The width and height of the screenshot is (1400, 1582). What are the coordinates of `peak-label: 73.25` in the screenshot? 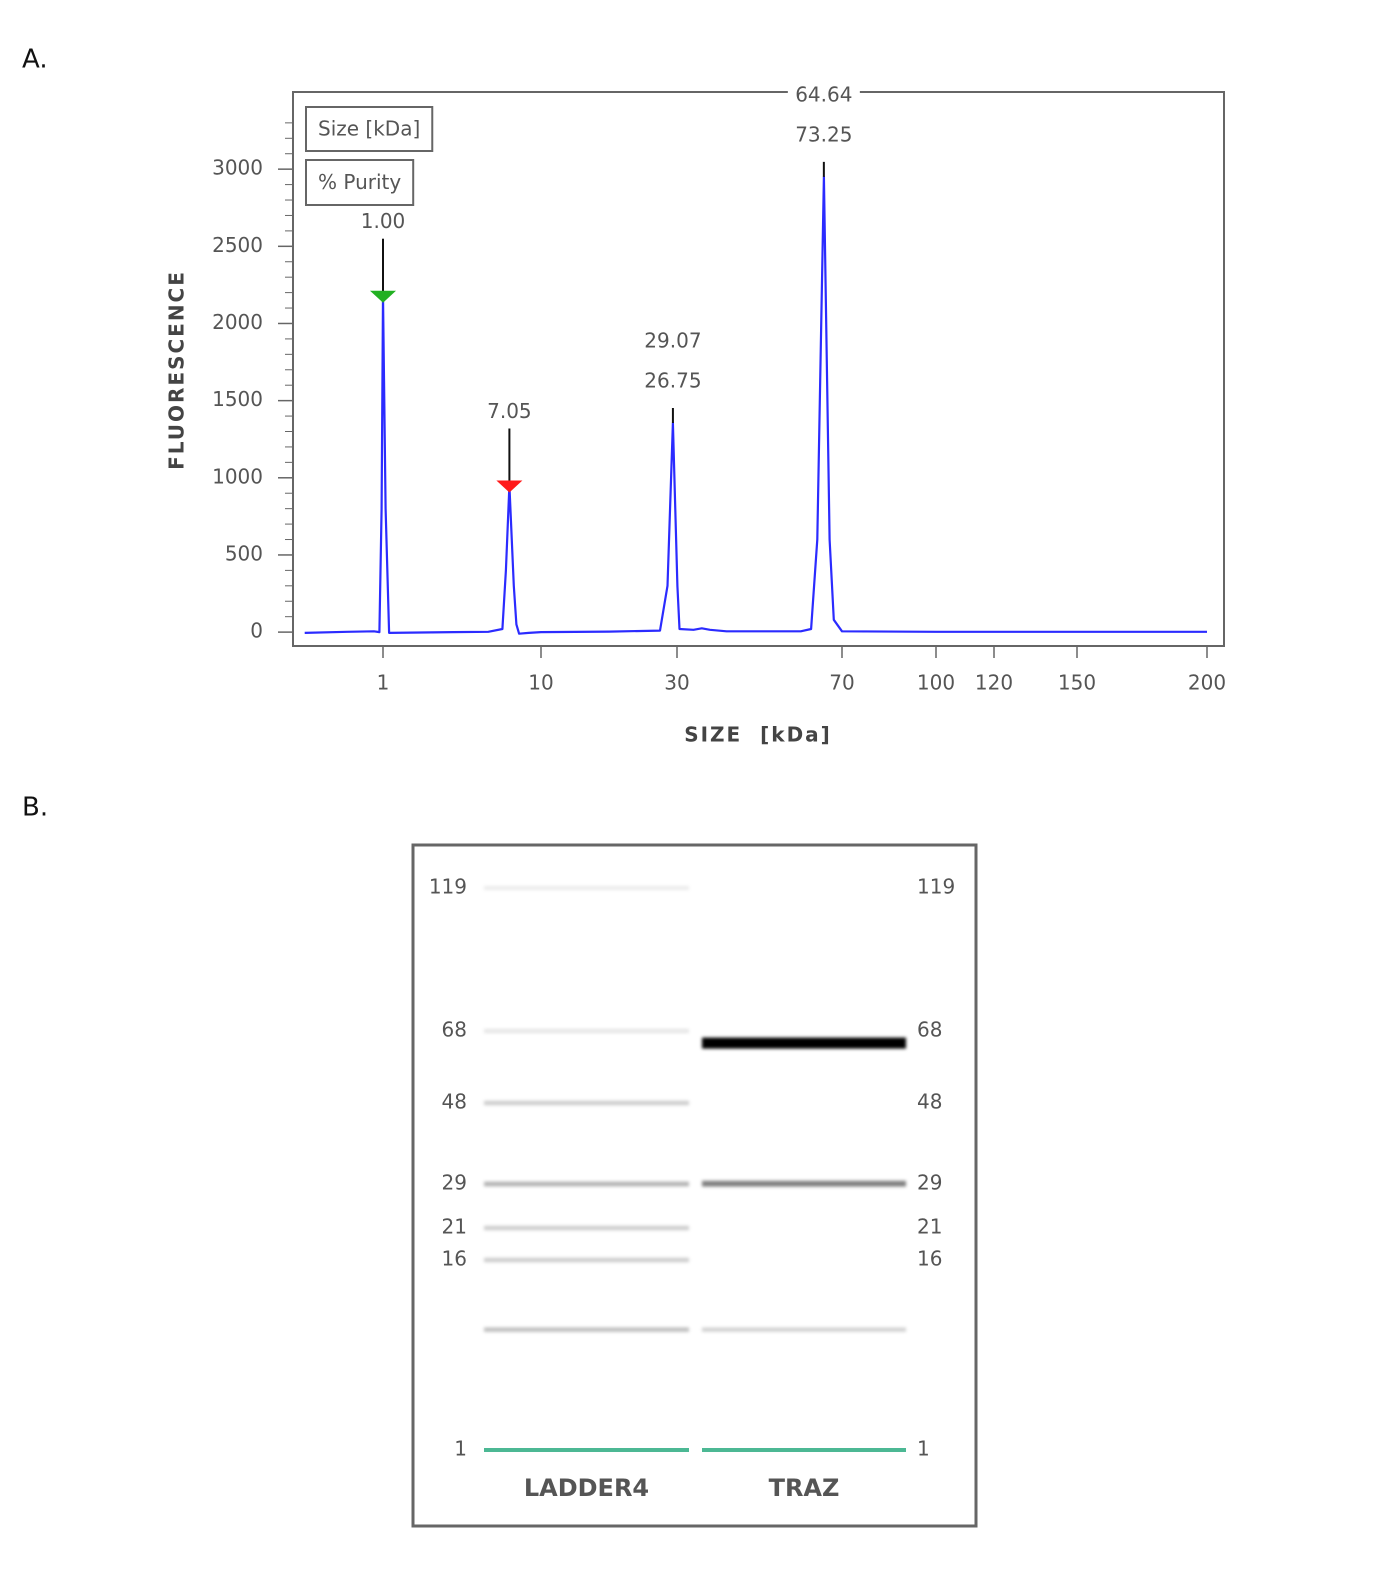 It's located at (823, 134).